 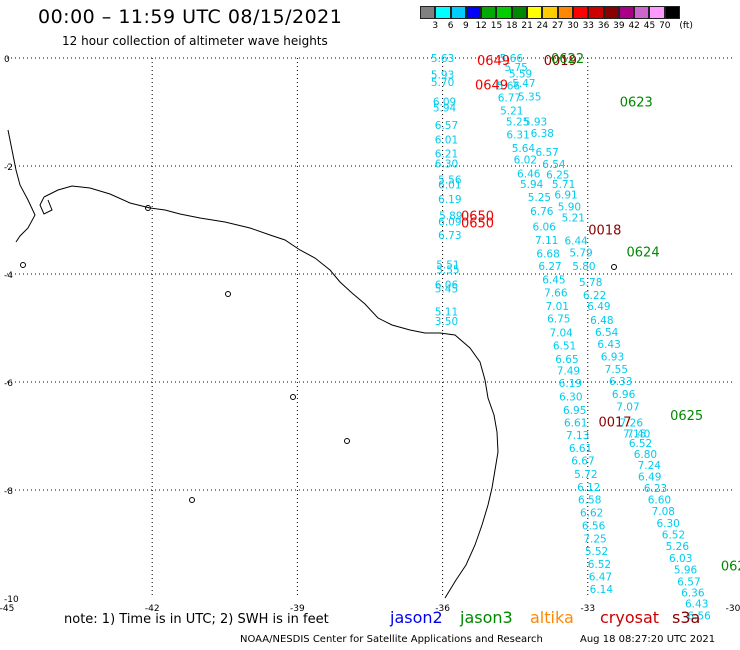 I want to click on scale-tick-label: 21, so click(x=527, y=26).